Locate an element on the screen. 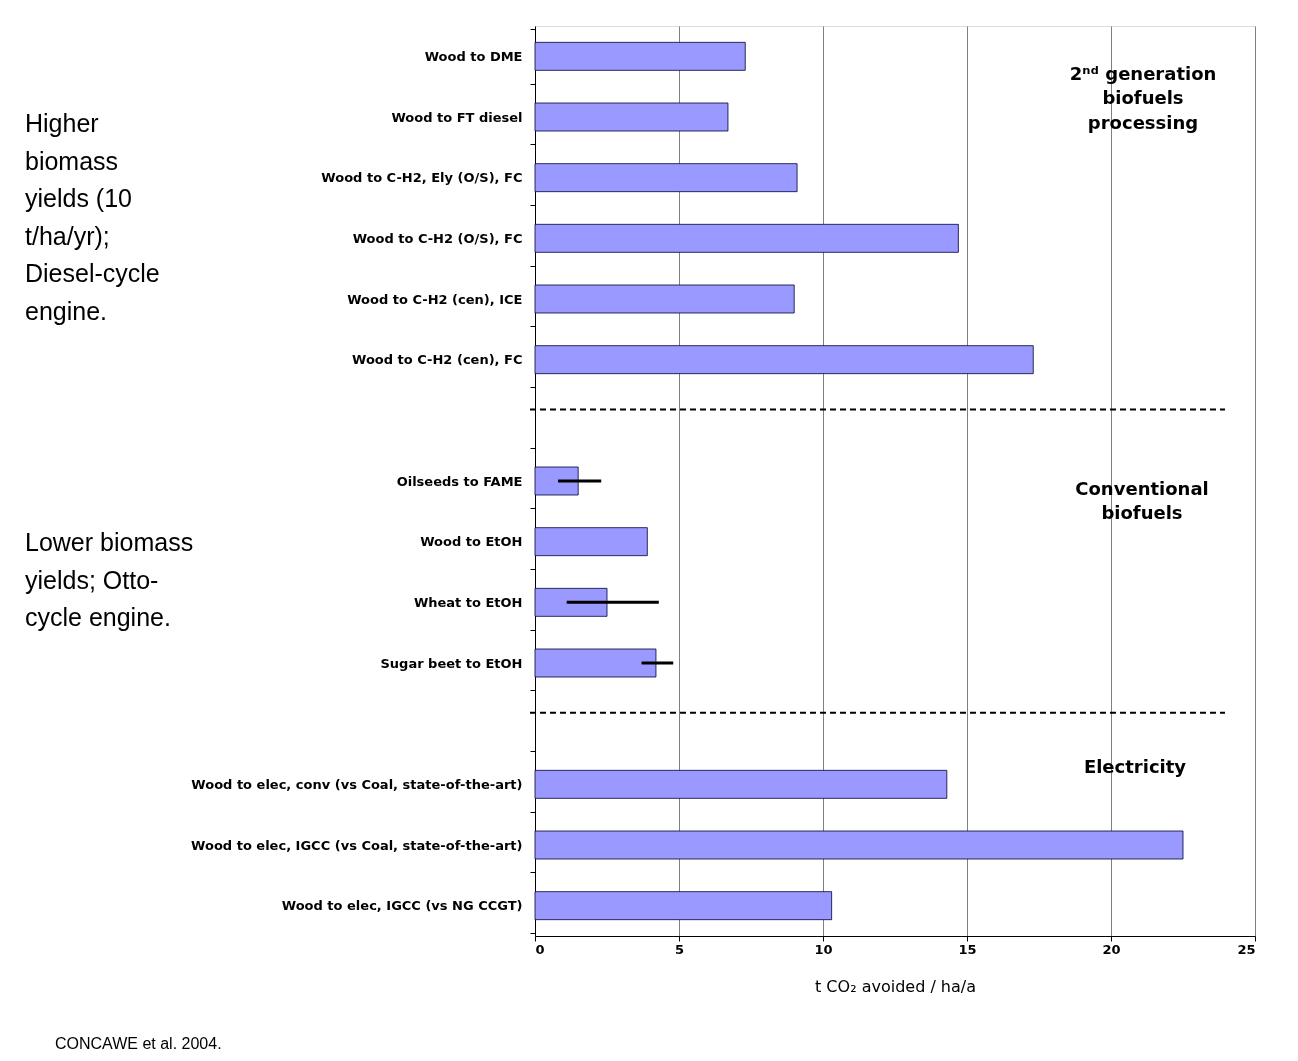  y-tick-label: Sugar beet to EtOH is located at coordinates (451, 663).